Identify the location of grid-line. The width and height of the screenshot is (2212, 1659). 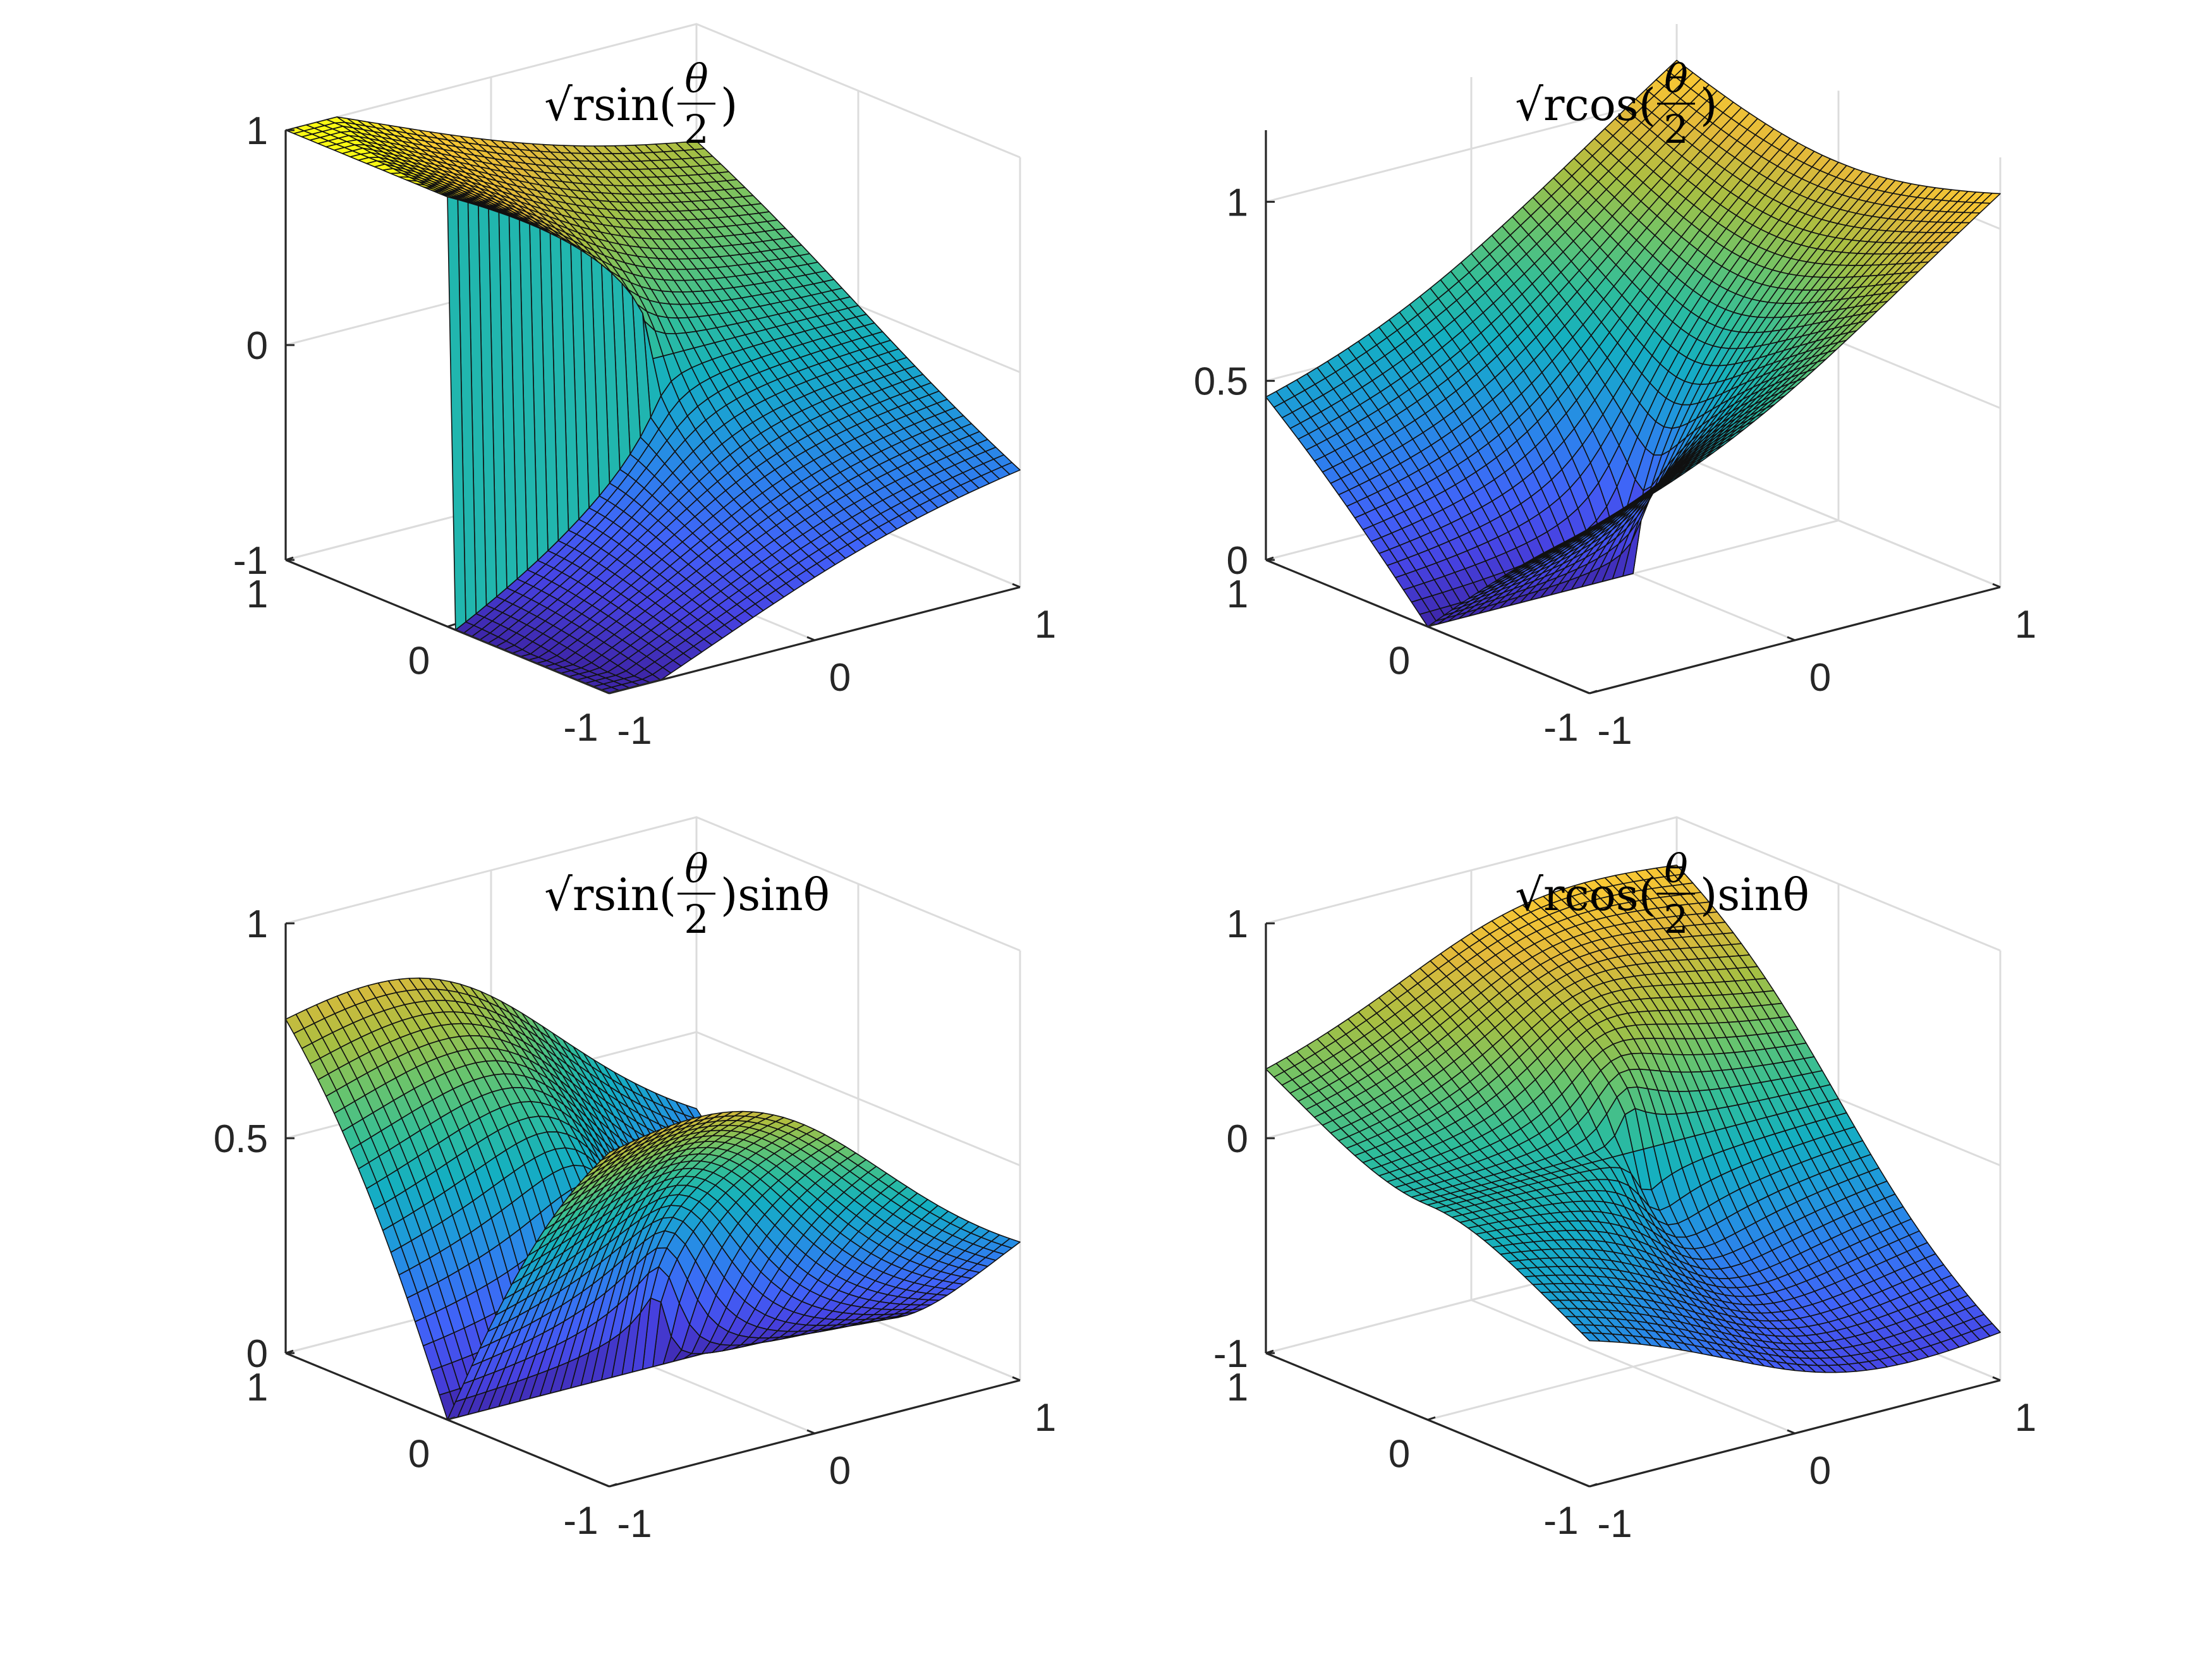
(653, 91).